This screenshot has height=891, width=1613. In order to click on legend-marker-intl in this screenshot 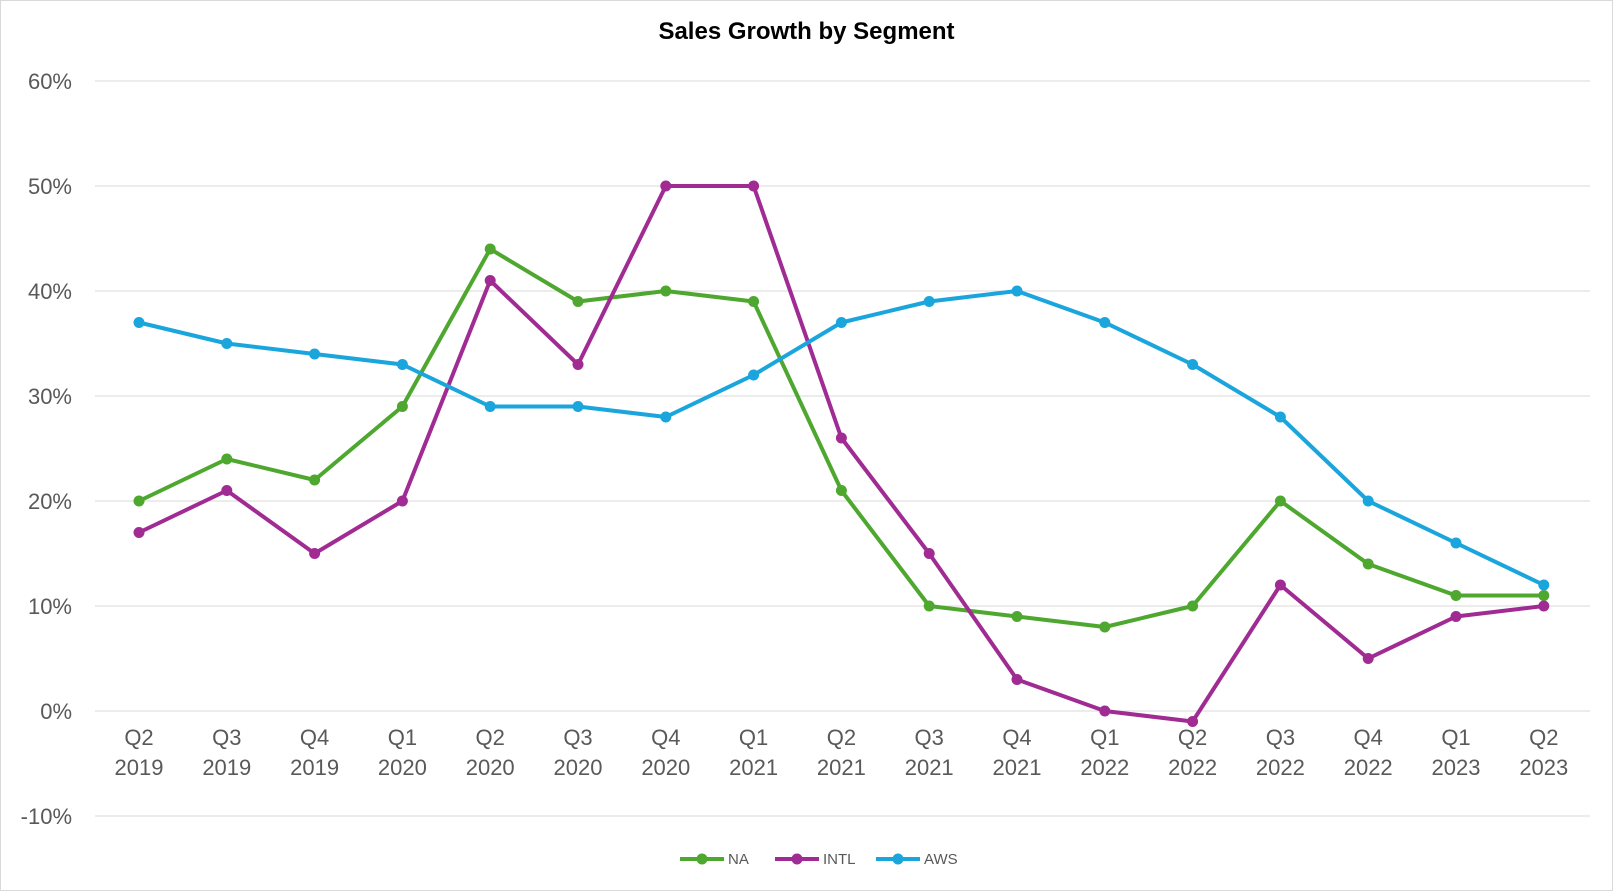, I will do `click(797, 859)`.